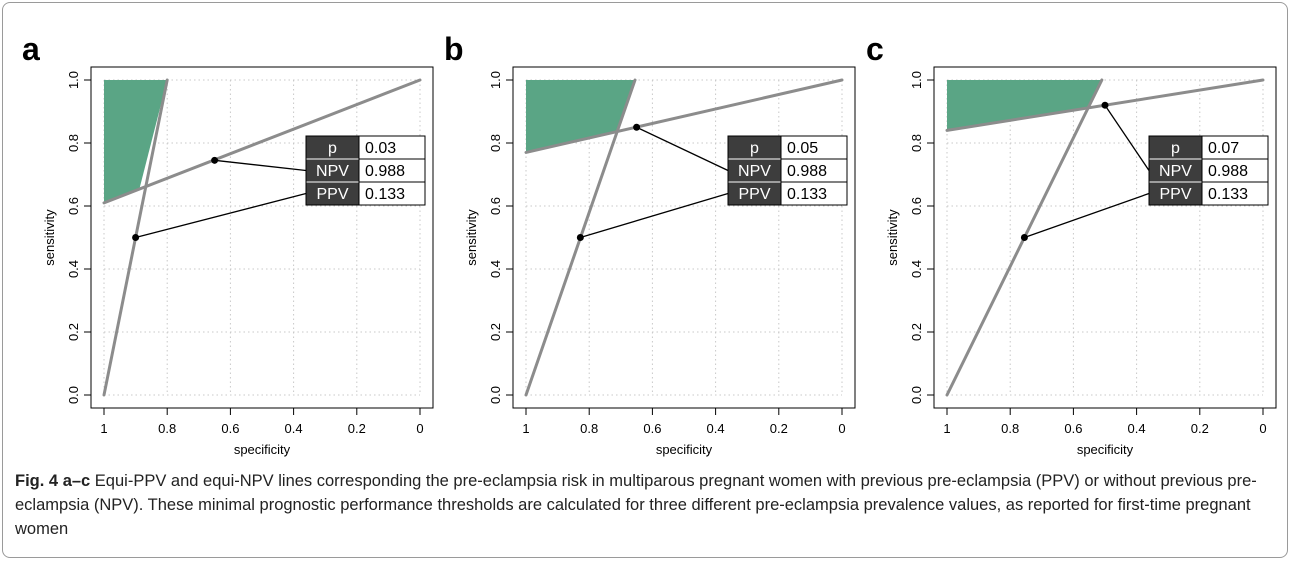  What do you see at coordinates (76, 481) in the screenshot?
I see `caption-panel-range: a–c` at bounding box center [76, 481].